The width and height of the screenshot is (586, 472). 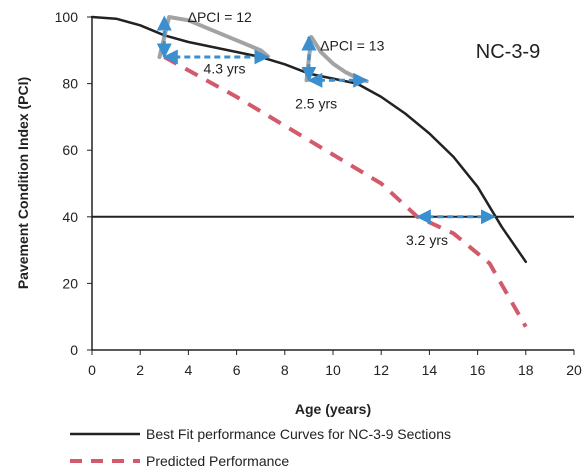 What do you see at coordinates (526, 370) in the screenshot?
I see `x-tick-label: 18` at bounding box center [526, 370].